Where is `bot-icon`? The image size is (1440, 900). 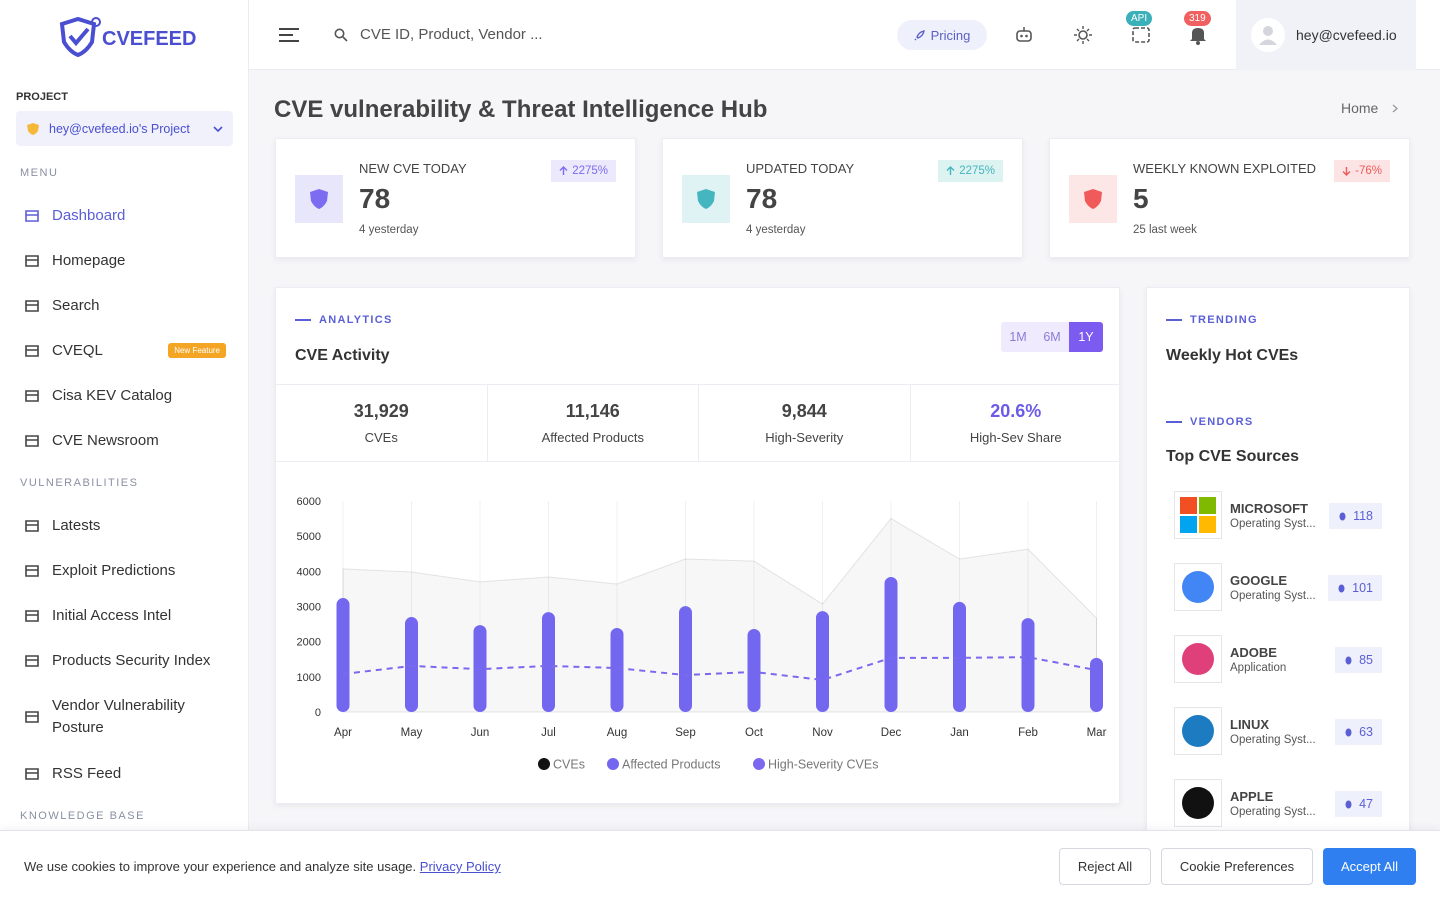 bot-icon is located at coordinates (1024, 34).